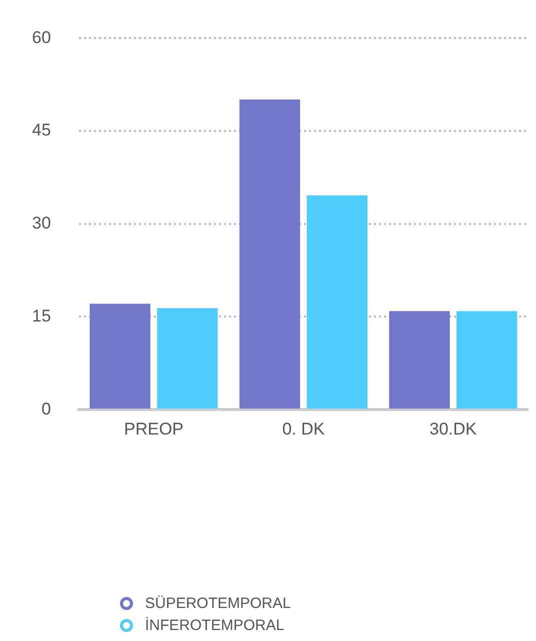 This screenshot has height=641, width=536. Describe the element at coordinates (454, 428) in the screenshot. I see `x-tick-label: 30.DK` at that location.